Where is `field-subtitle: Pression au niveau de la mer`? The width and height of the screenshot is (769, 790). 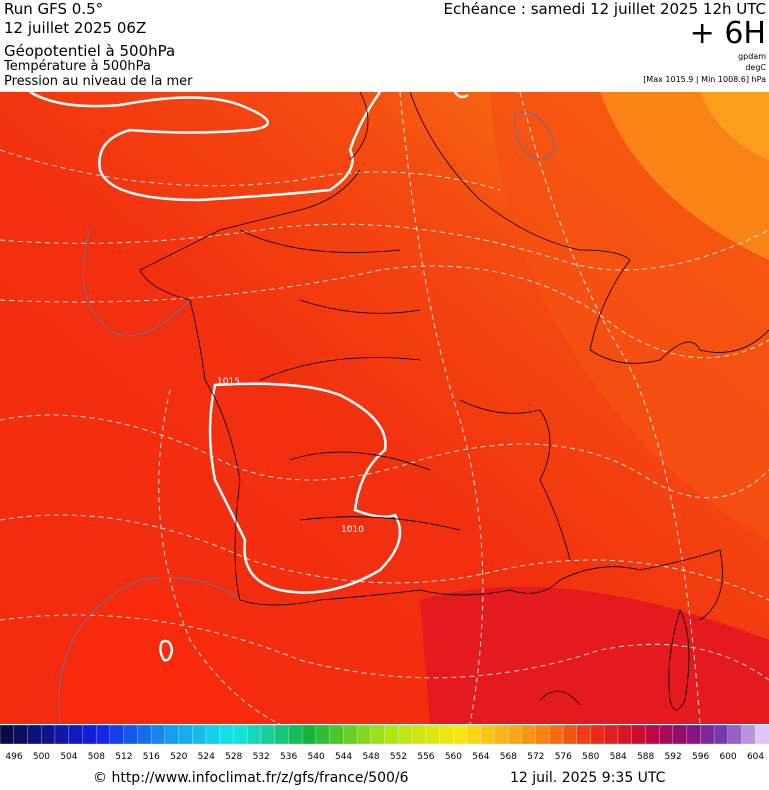 field-subtitle: Pression au niveau de la mer is located at coordinates (98, 81).